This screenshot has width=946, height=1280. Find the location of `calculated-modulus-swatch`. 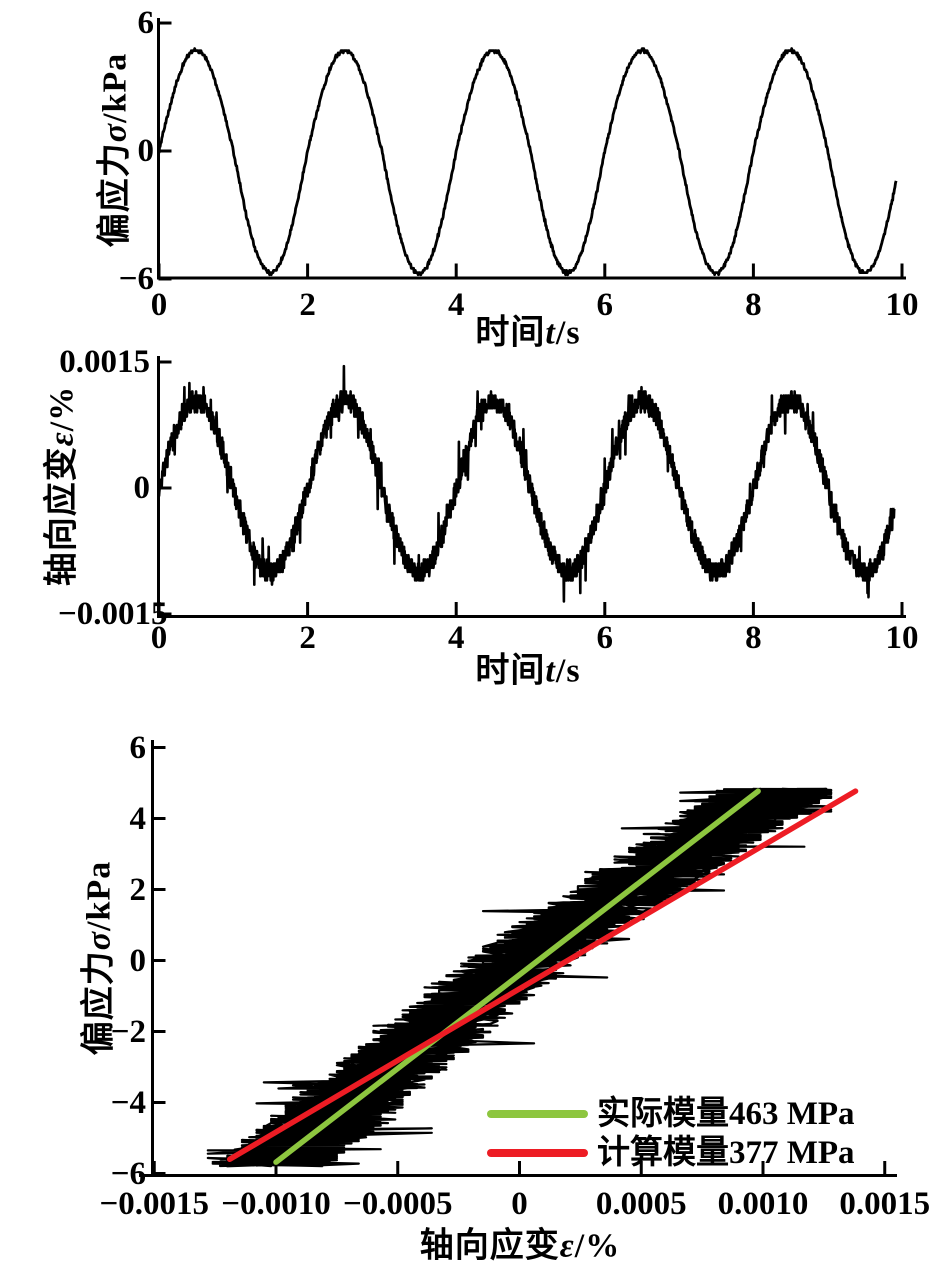

calculated-modulus-swatch is located at coordinates (537, 1153).